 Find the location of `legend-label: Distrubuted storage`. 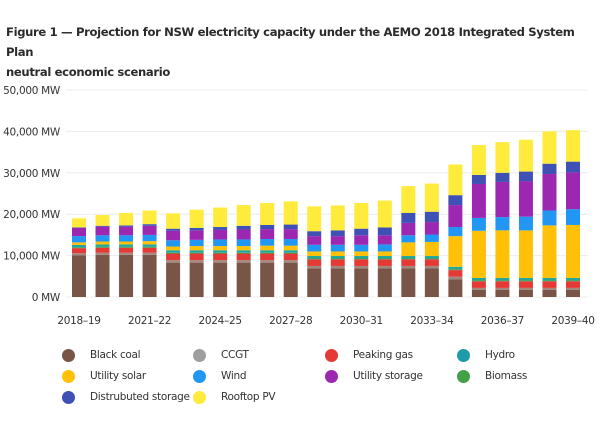

legend-label: Distrubuted storage is located at coordinates (140, 397).